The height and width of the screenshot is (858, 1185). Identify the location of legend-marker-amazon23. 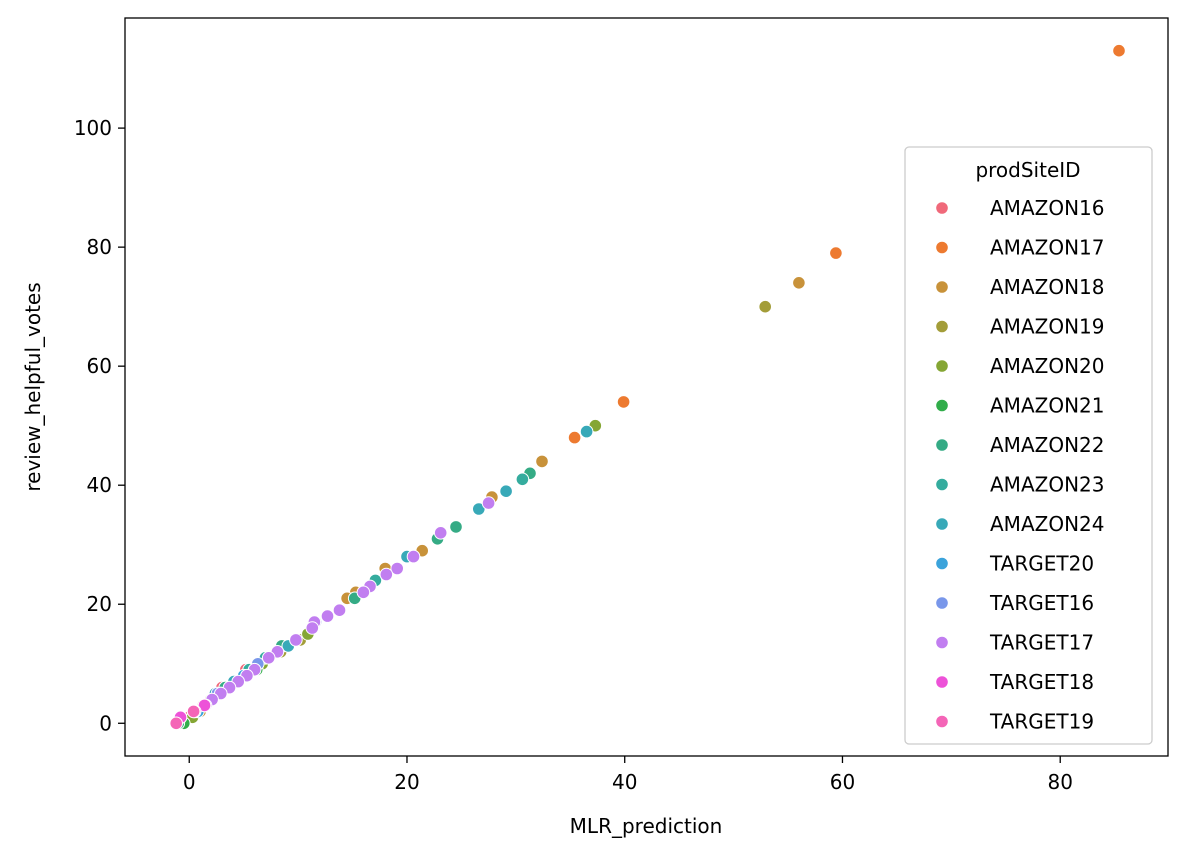
(942, 484).